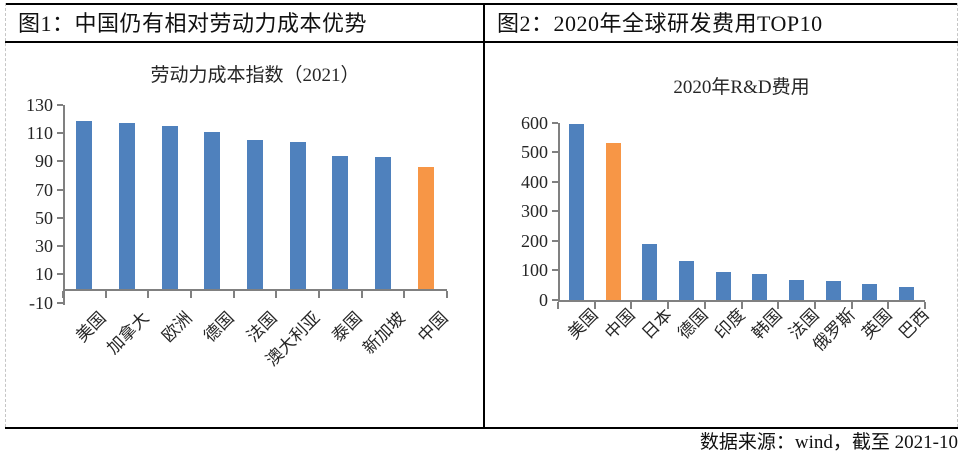 Image resolution: width=969 pixels, height=457 pixels. Describe the element at coordinates (262, 326) in the screenshot. I see `x-category-label: 法国` at that location.